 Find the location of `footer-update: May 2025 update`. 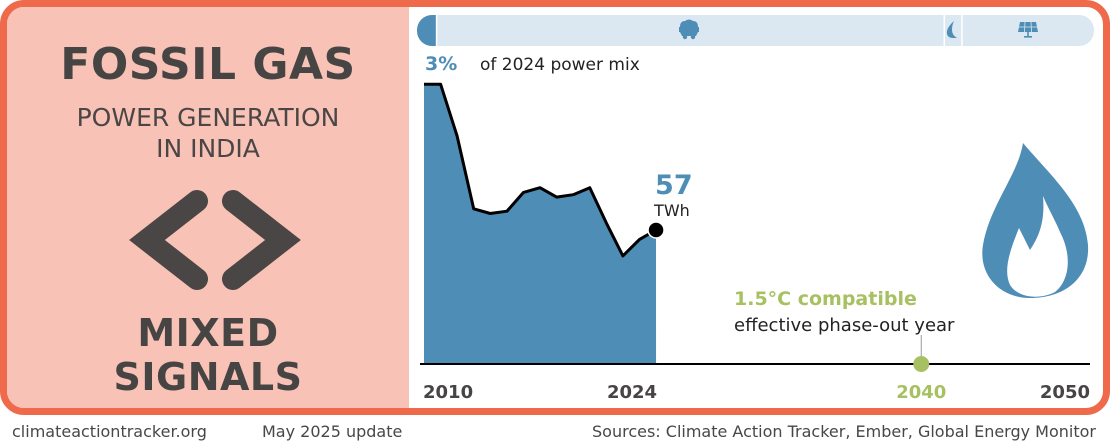

footer-update: May 2025 update is located at coordinates (332, 431).